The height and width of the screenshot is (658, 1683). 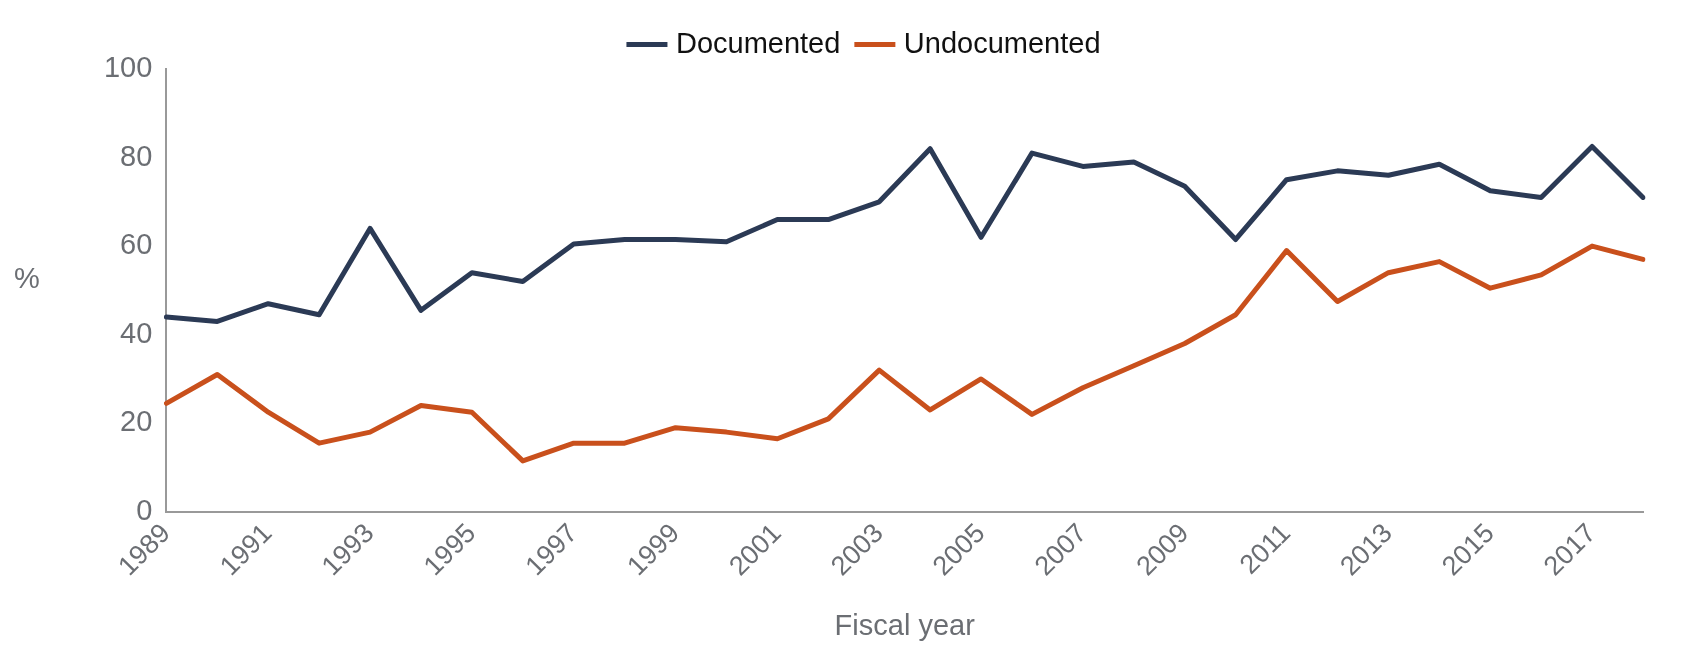 What do you see at coordinates (128, 67) in the screenshot?
I see `y-tick-label: 100` at bounding box center [128, 67].